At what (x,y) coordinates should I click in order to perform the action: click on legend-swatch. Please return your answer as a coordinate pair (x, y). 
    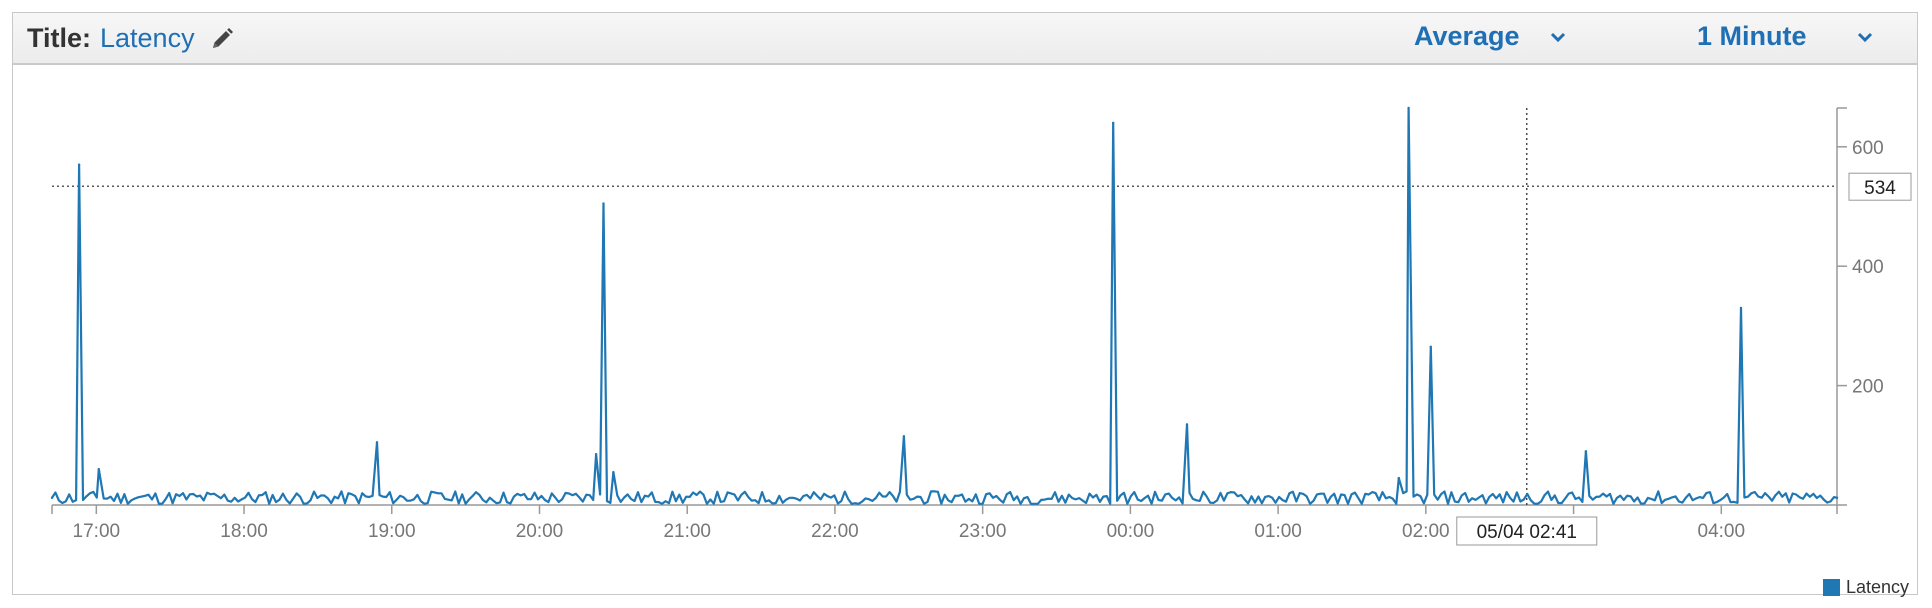
    Looking at the image, I should click on (1831, 587).